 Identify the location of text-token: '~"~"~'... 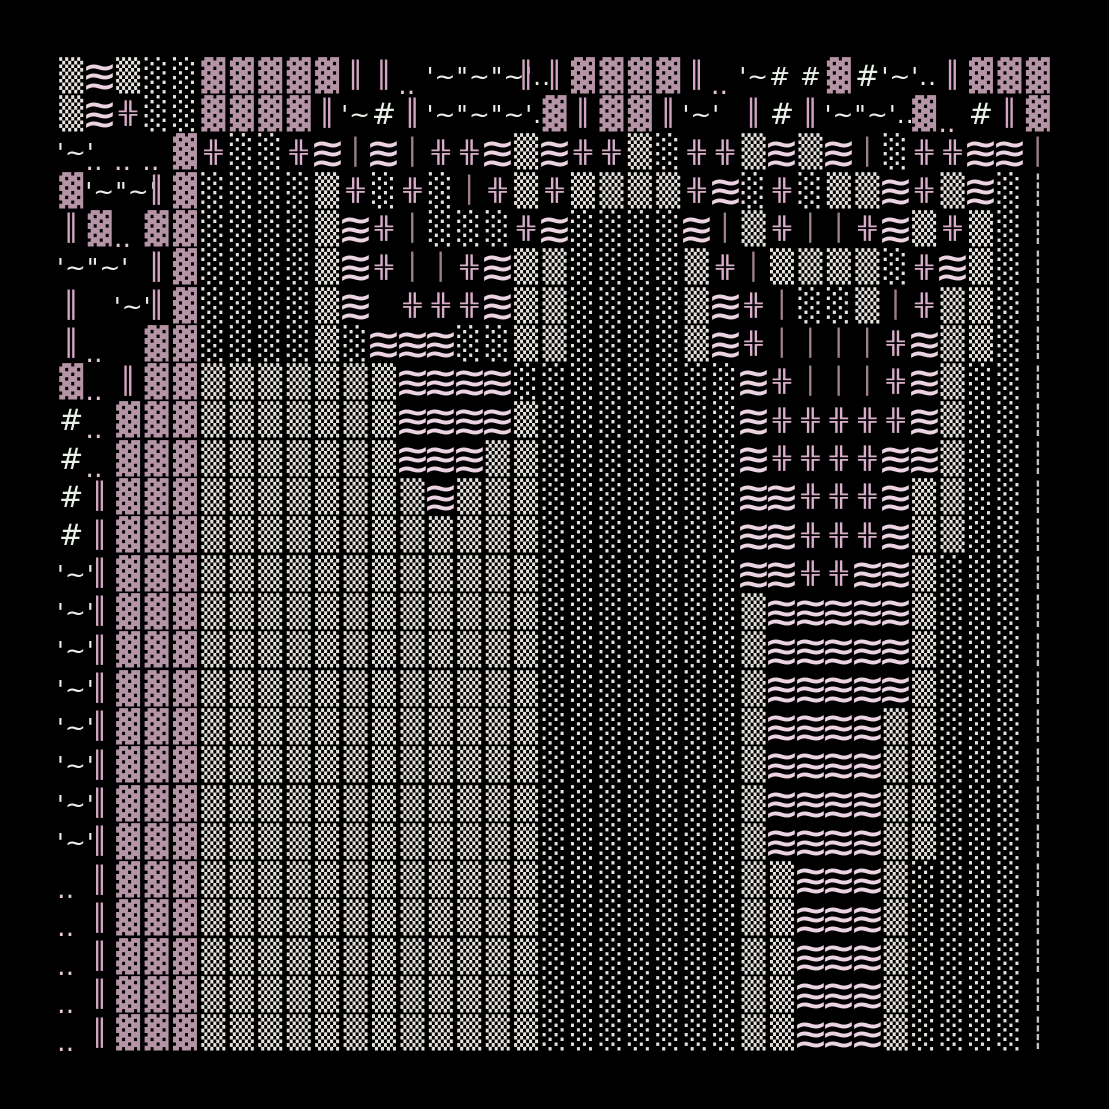
(489, 114).